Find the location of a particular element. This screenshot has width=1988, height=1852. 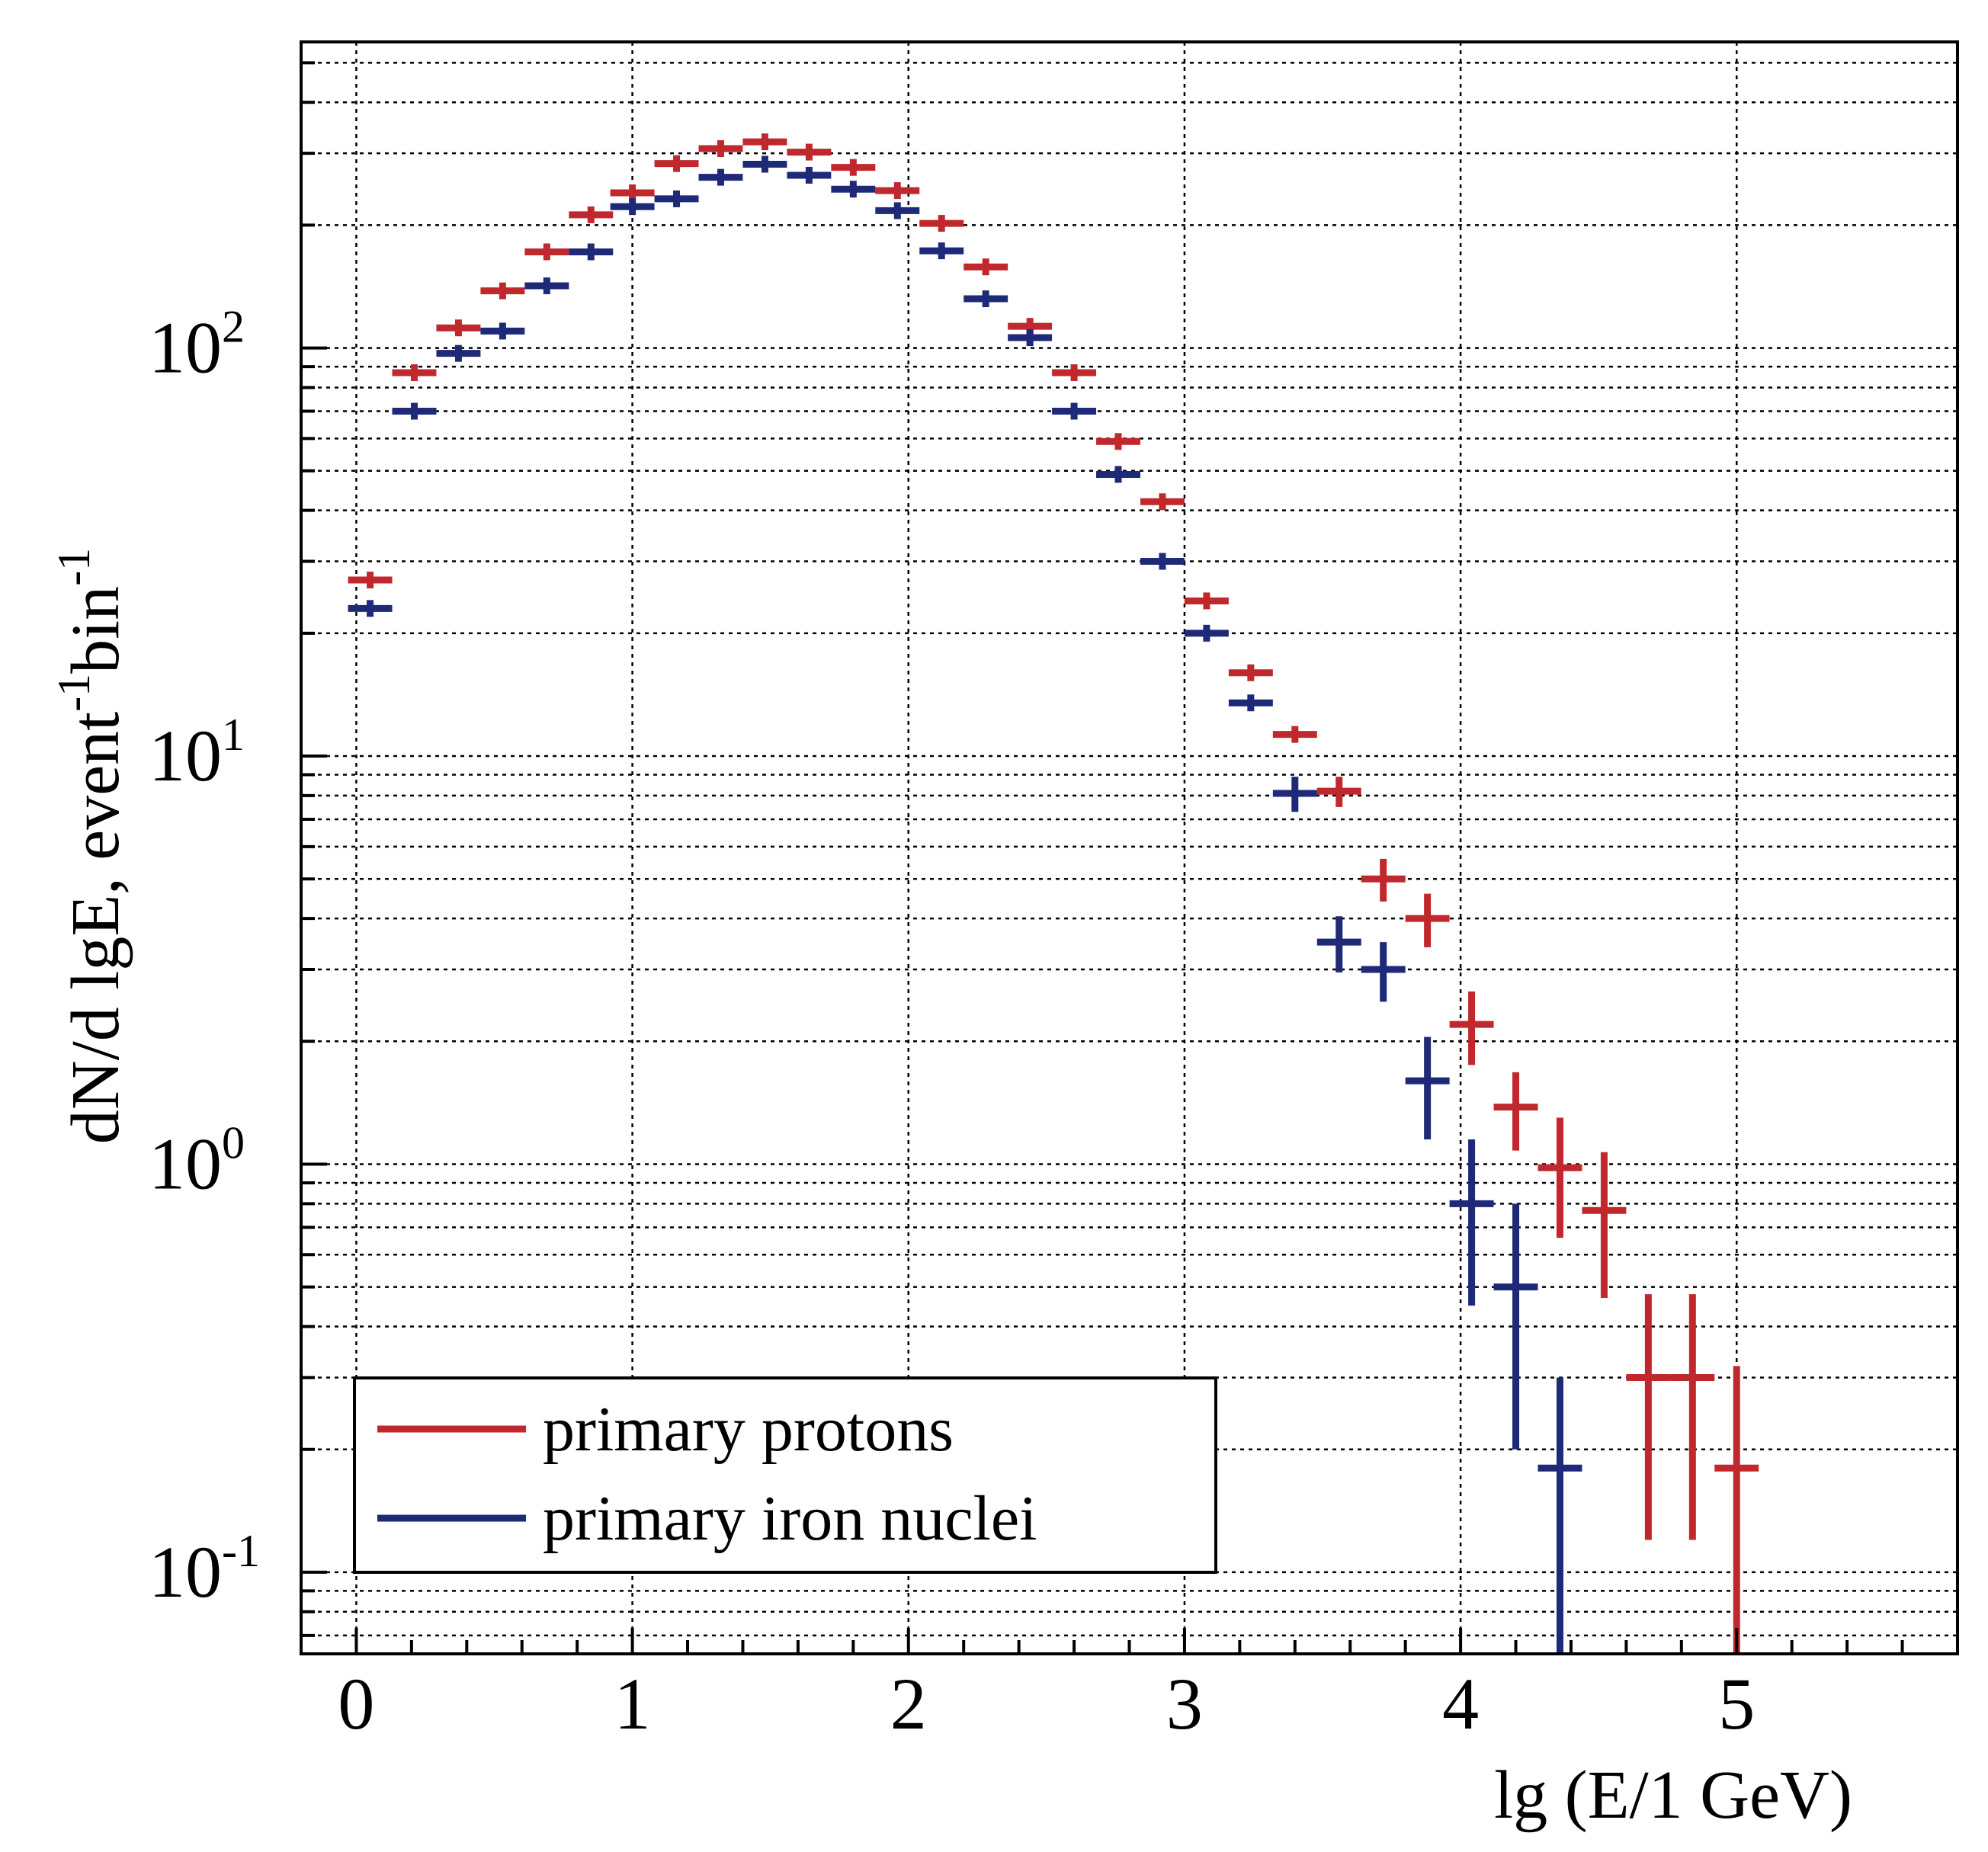

y-tick-label: 10⁰ is located at coordinates (197, 1160).